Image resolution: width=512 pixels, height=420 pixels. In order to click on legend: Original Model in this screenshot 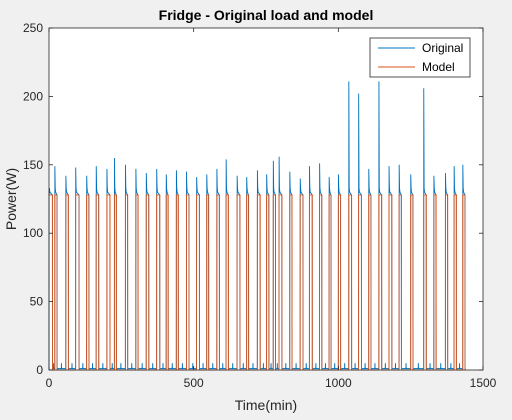, I will do `click(420, 57)`.